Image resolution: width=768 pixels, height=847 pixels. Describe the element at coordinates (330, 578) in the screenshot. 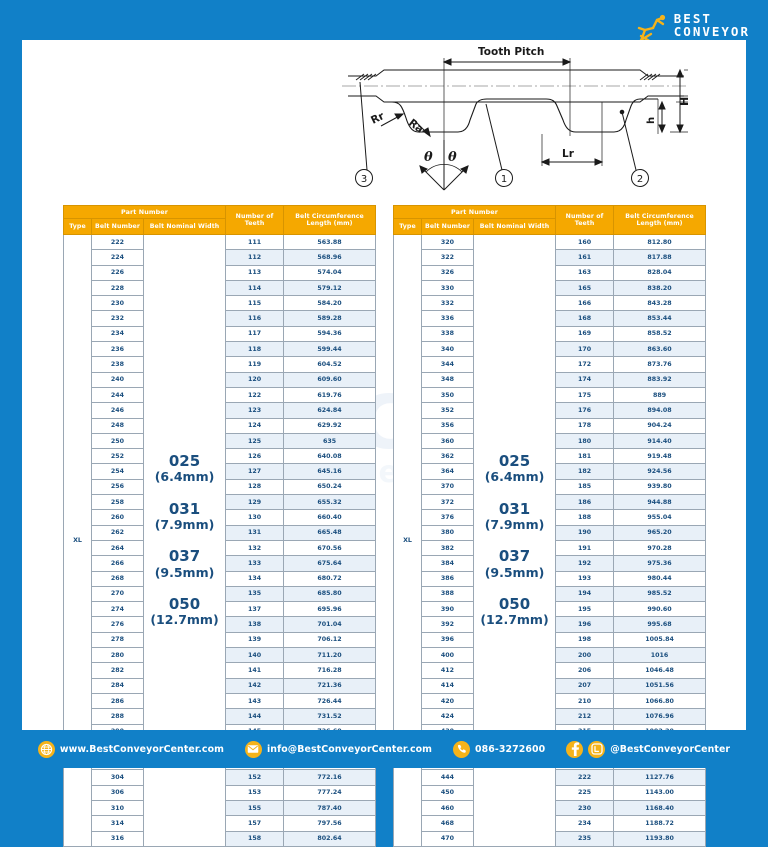

I see `cell-circumference-length: 680.72` at that location.